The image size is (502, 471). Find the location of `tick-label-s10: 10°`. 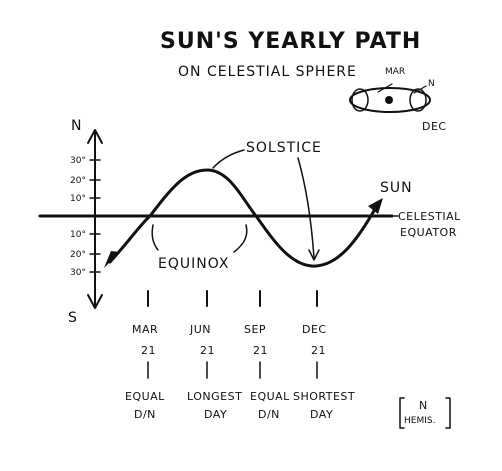

tick-label-s10: 10° is located at coordinates (78, 235).